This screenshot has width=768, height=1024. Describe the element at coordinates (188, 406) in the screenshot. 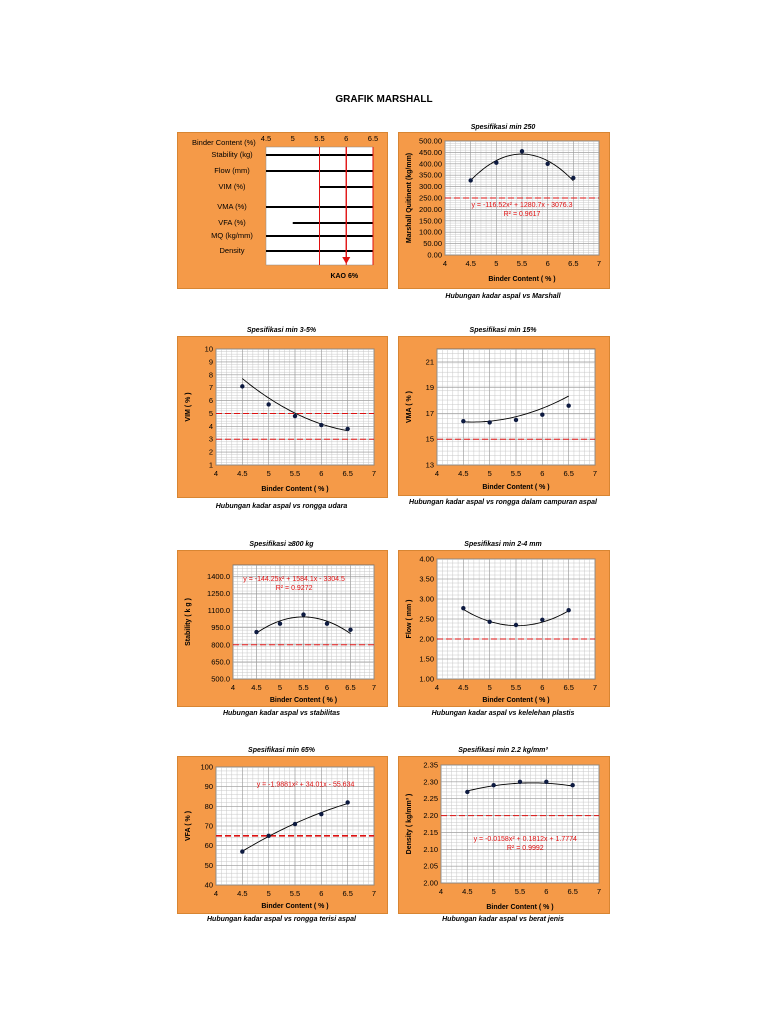

I see `y-axis-title: VIM ( % )` at that location.